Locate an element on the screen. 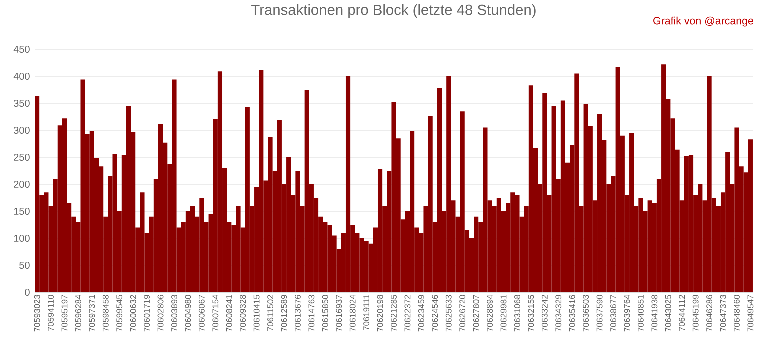  y-tick-label: 350 is located at coordinates (22, 103).